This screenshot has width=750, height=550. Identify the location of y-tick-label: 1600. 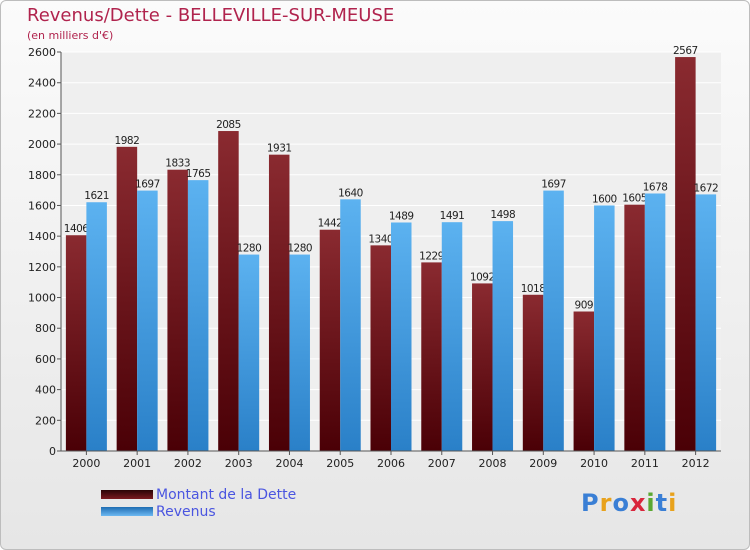
(42, 205).